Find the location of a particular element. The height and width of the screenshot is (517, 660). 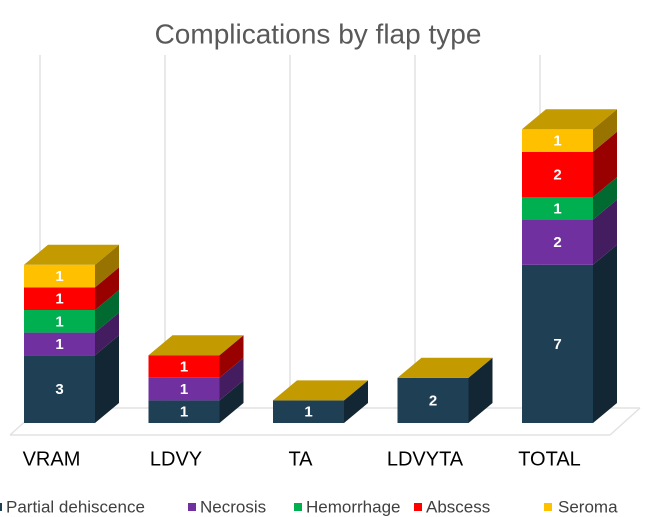

x-tick-label: TA is located at coordinates (300, 459).